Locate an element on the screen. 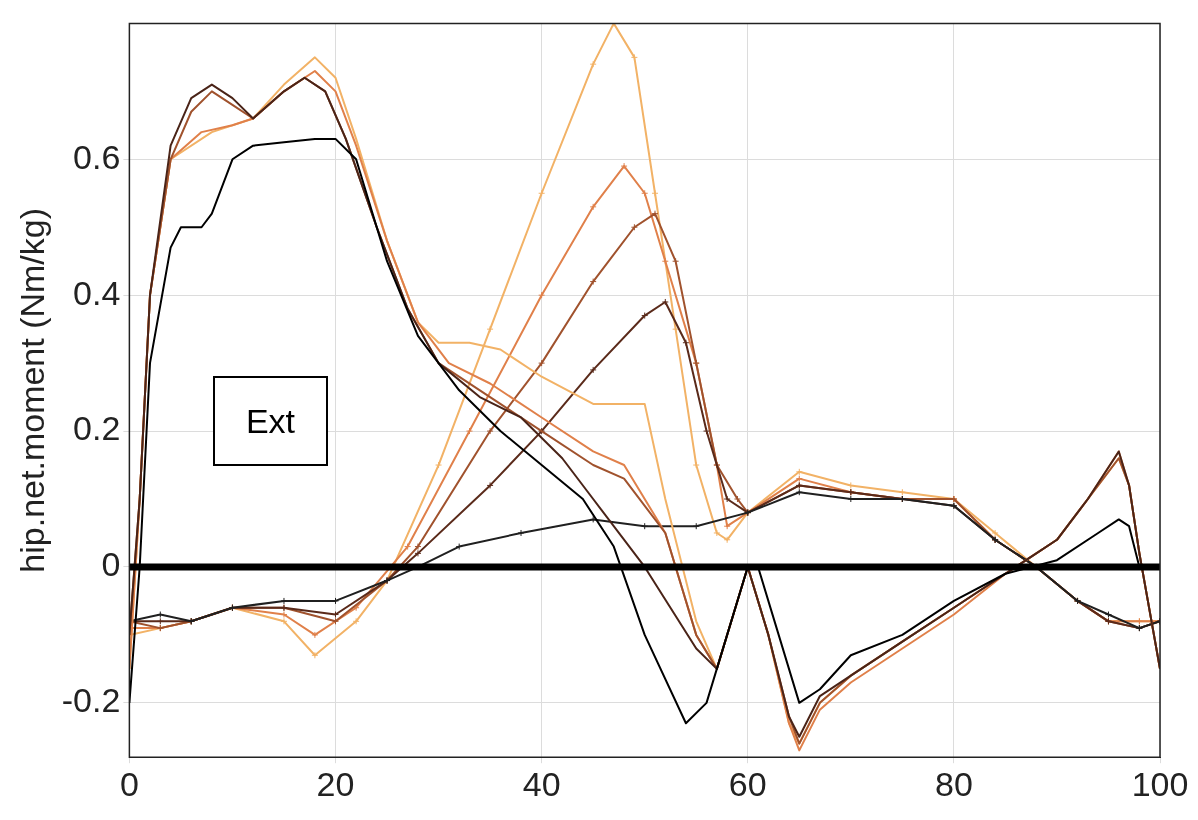  y-axis-title: hip.net.moment (Nm/kg) is located at coordinates (31, 390).